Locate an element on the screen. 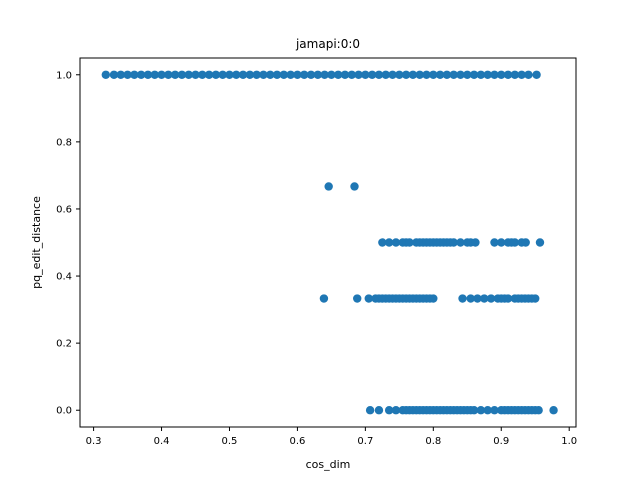 The image size is (640, 480). y-tick-label: 0.8 is located at coordinates (64, 142).